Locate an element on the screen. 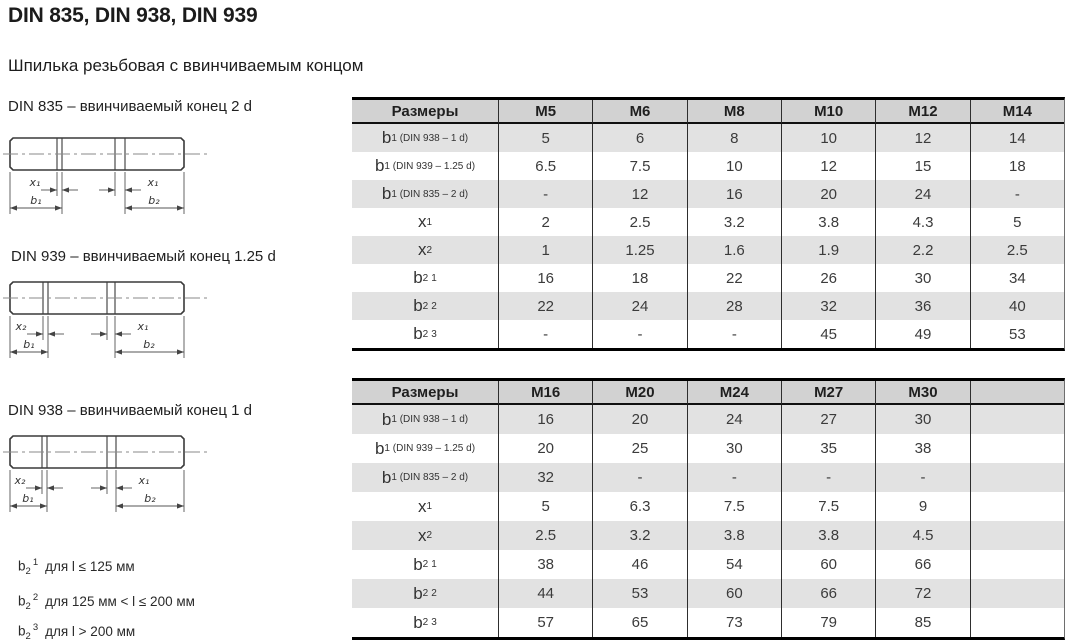 Image resolution: width=1074 pixels, height=643 pixels. stud-drawing-din-835: x₁ x₁ b₁ b₂ is located at coordinates (105, 175).